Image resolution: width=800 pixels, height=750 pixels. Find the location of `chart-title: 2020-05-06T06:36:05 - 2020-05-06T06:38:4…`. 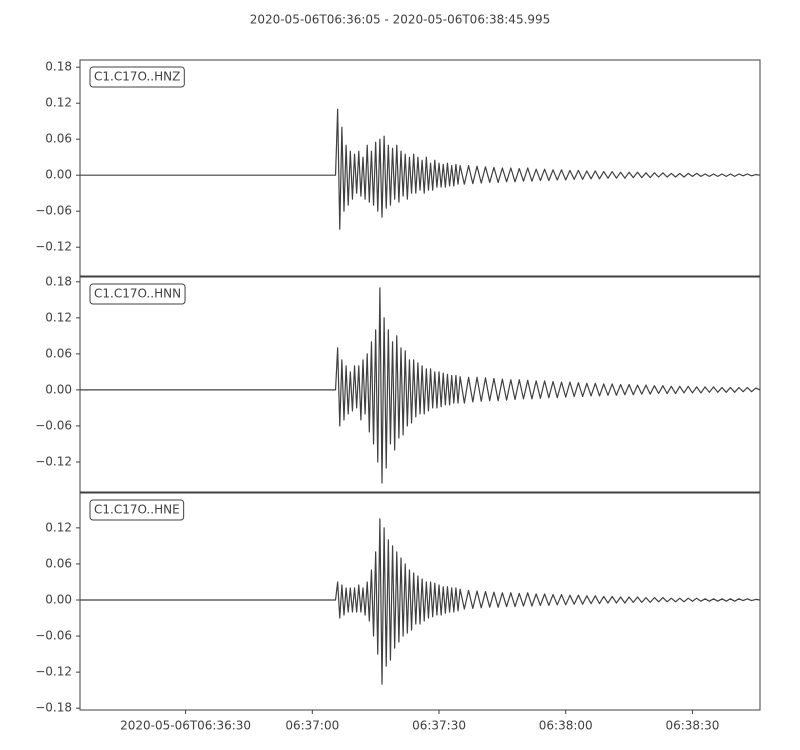

chart-title: 2020-05-06T06:36:05 - 2020-05-06T06:38:4… is located at coordinates (400, 20).